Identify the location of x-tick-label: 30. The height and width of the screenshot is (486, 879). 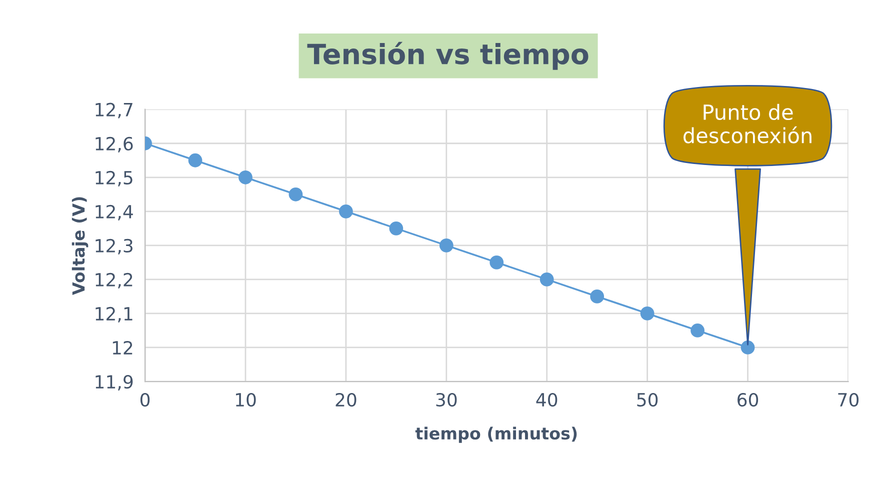
(446, 399).